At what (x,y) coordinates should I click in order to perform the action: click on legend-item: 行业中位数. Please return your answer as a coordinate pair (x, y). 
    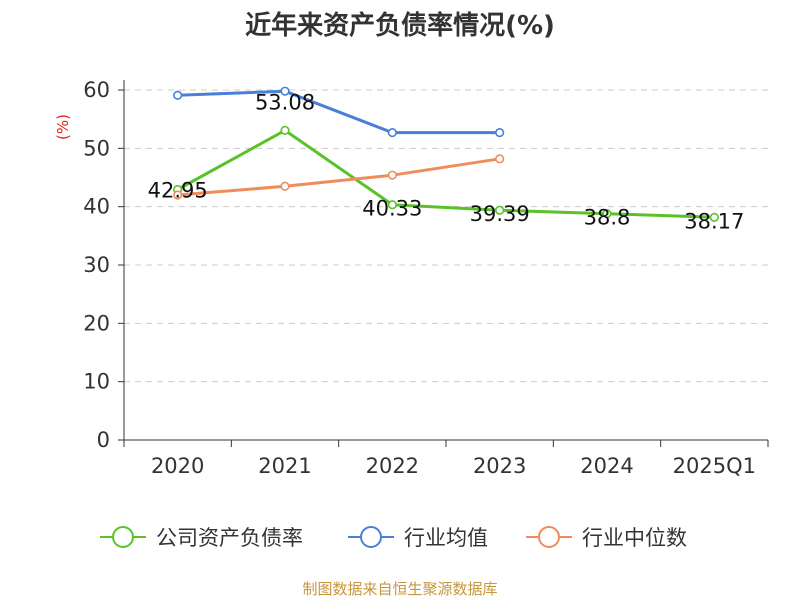
    Looking at the image, I should click on (606, 538).